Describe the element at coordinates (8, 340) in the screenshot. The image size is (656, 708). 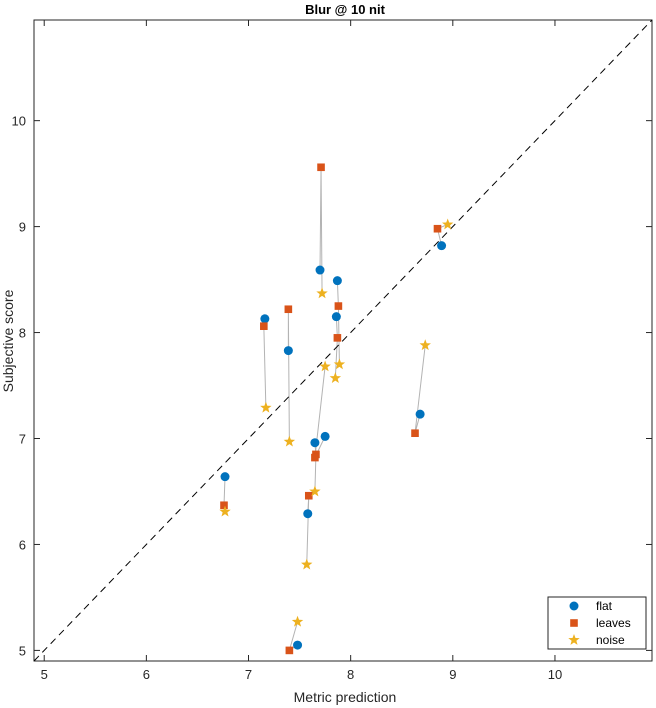
I see `y-axis-label: Subjective score` at that location.